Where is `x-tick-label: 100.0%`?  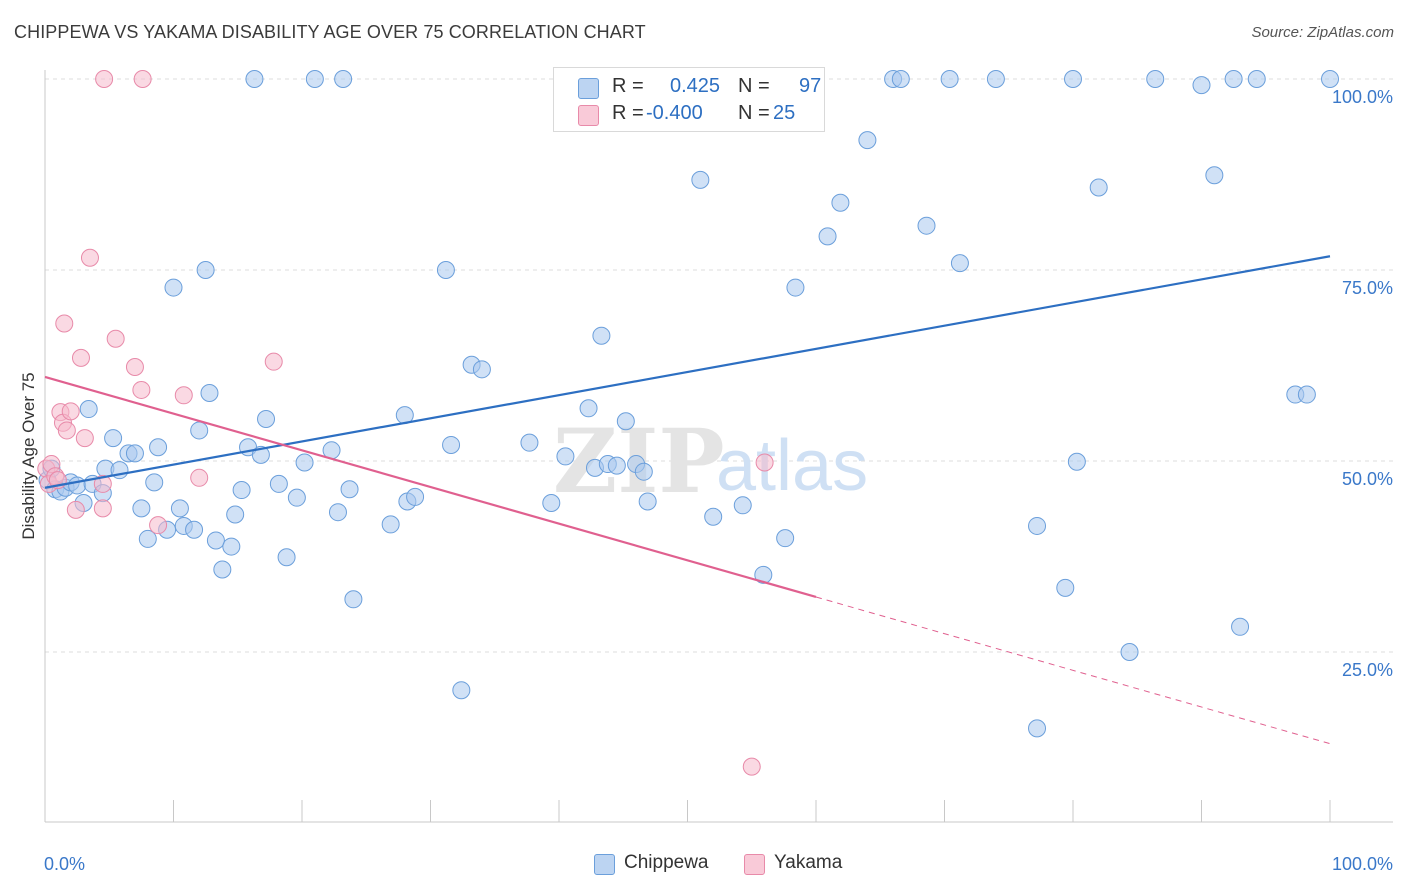 x-tick-label: 100.0% is located at coordinates (1362, 864).